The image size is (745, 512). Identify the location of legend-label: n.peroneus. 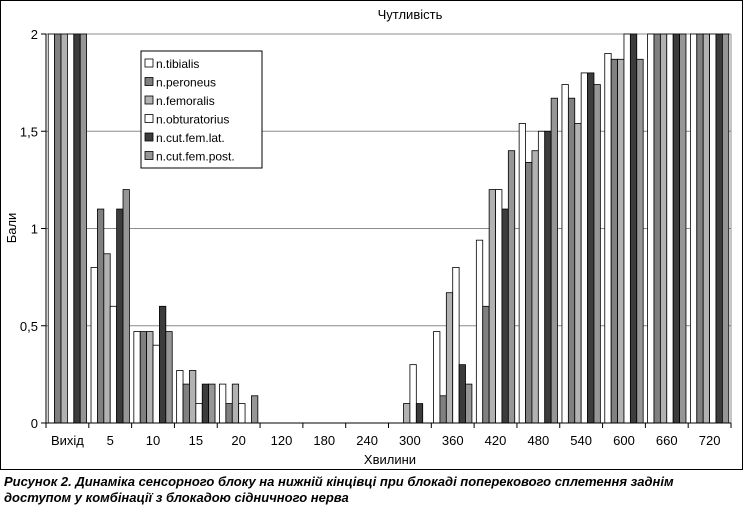
(186, 83).